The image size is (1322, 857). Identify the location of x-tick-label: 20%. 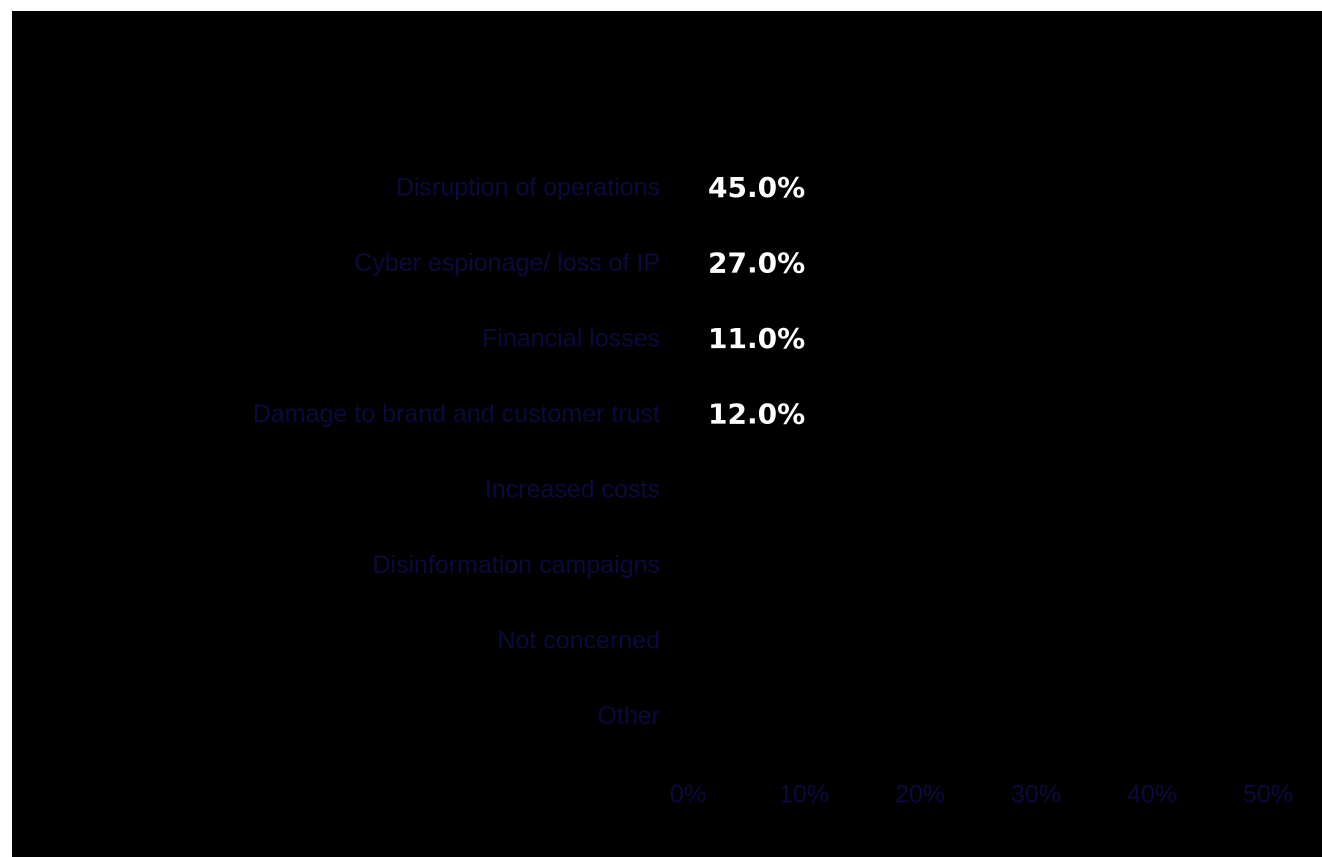
(920, 795).